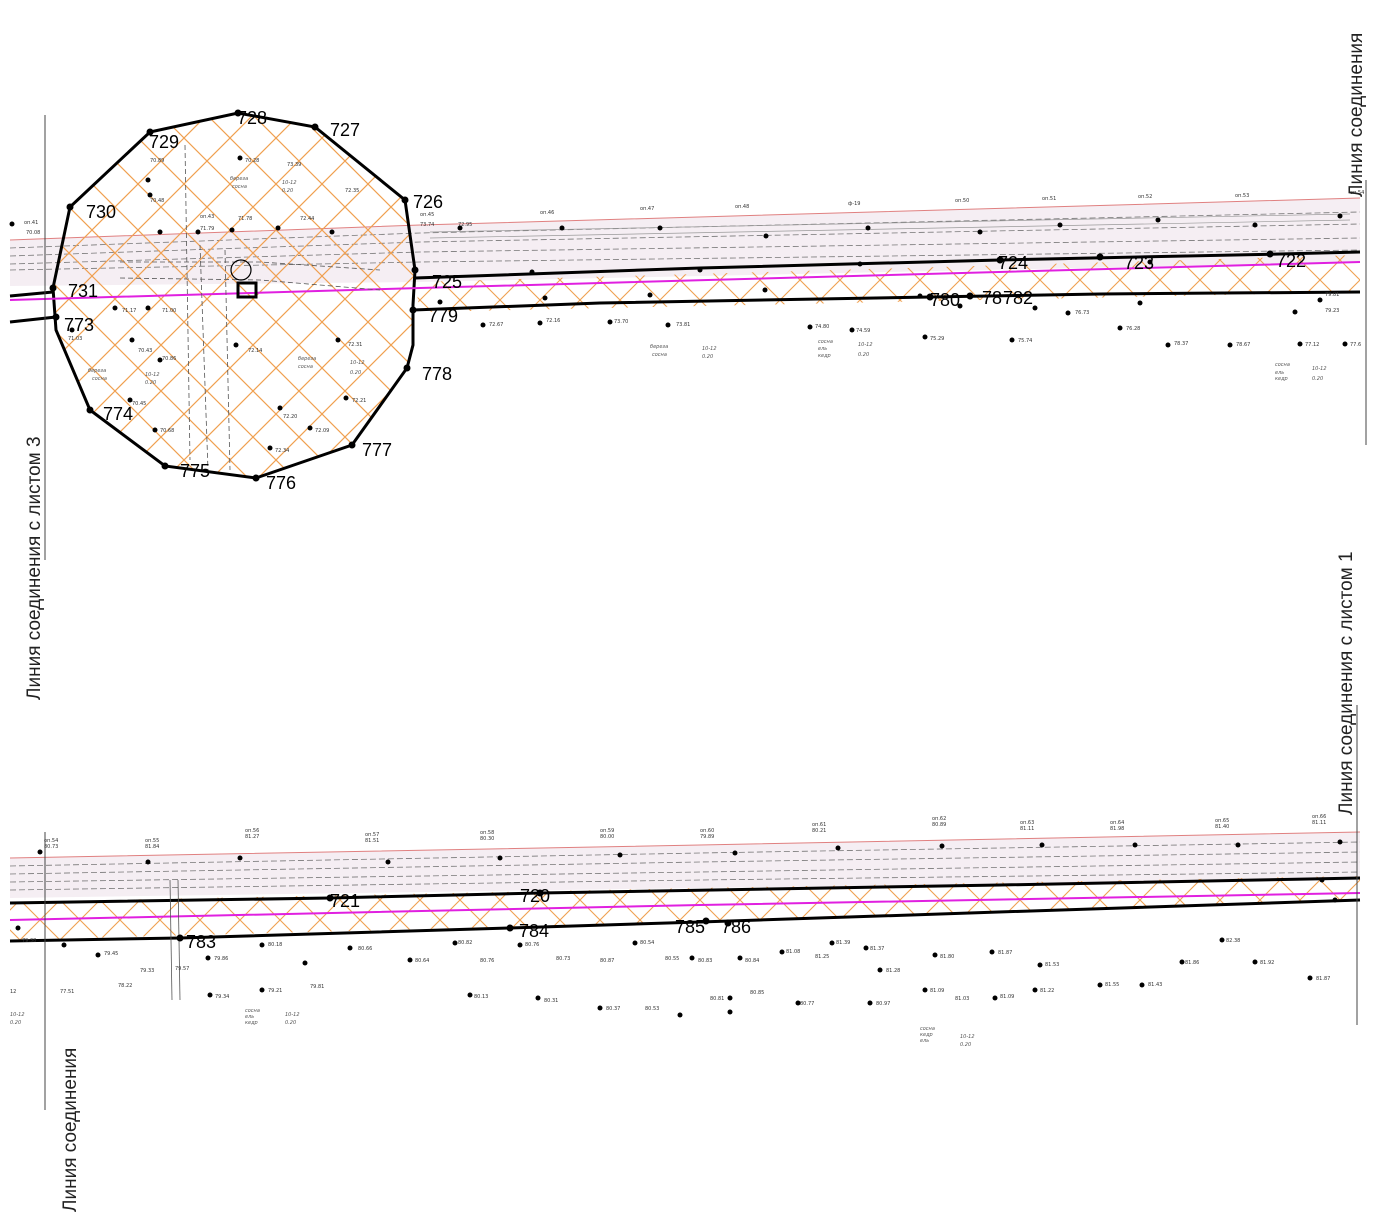  What do you see at coordinates (465, 225) in the screenshot?
I see `svg-text: 72.95` at bounding box center [465, 225].